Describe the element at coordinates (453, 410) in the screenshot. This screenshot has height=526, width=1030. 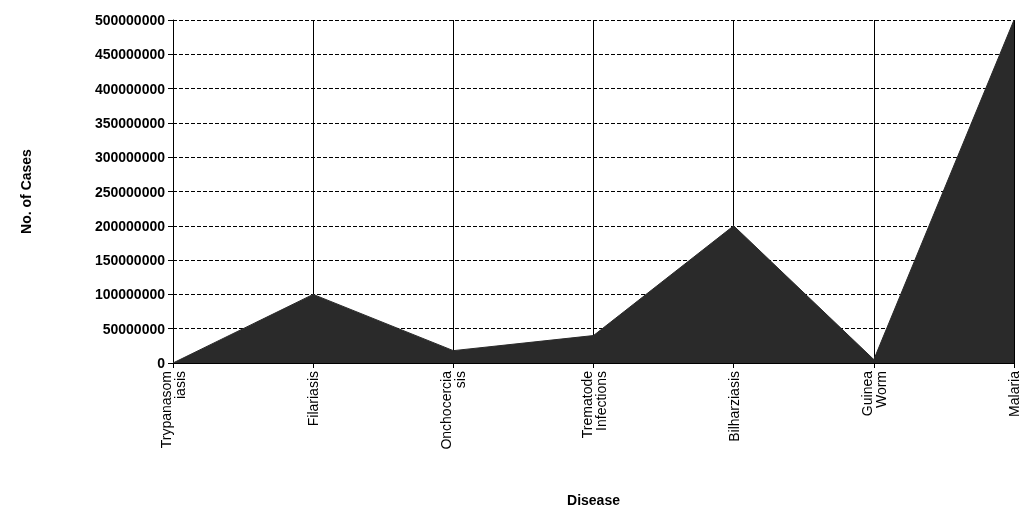
I see `x-tick-label: Onchocercia sis` at that location.